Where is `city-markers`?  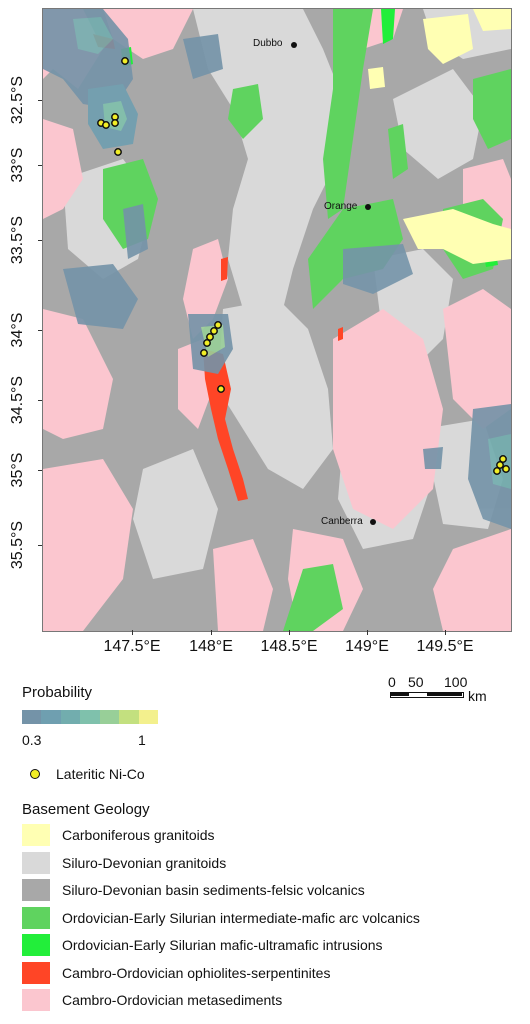 city-markers is located at coordinates (333, 283).